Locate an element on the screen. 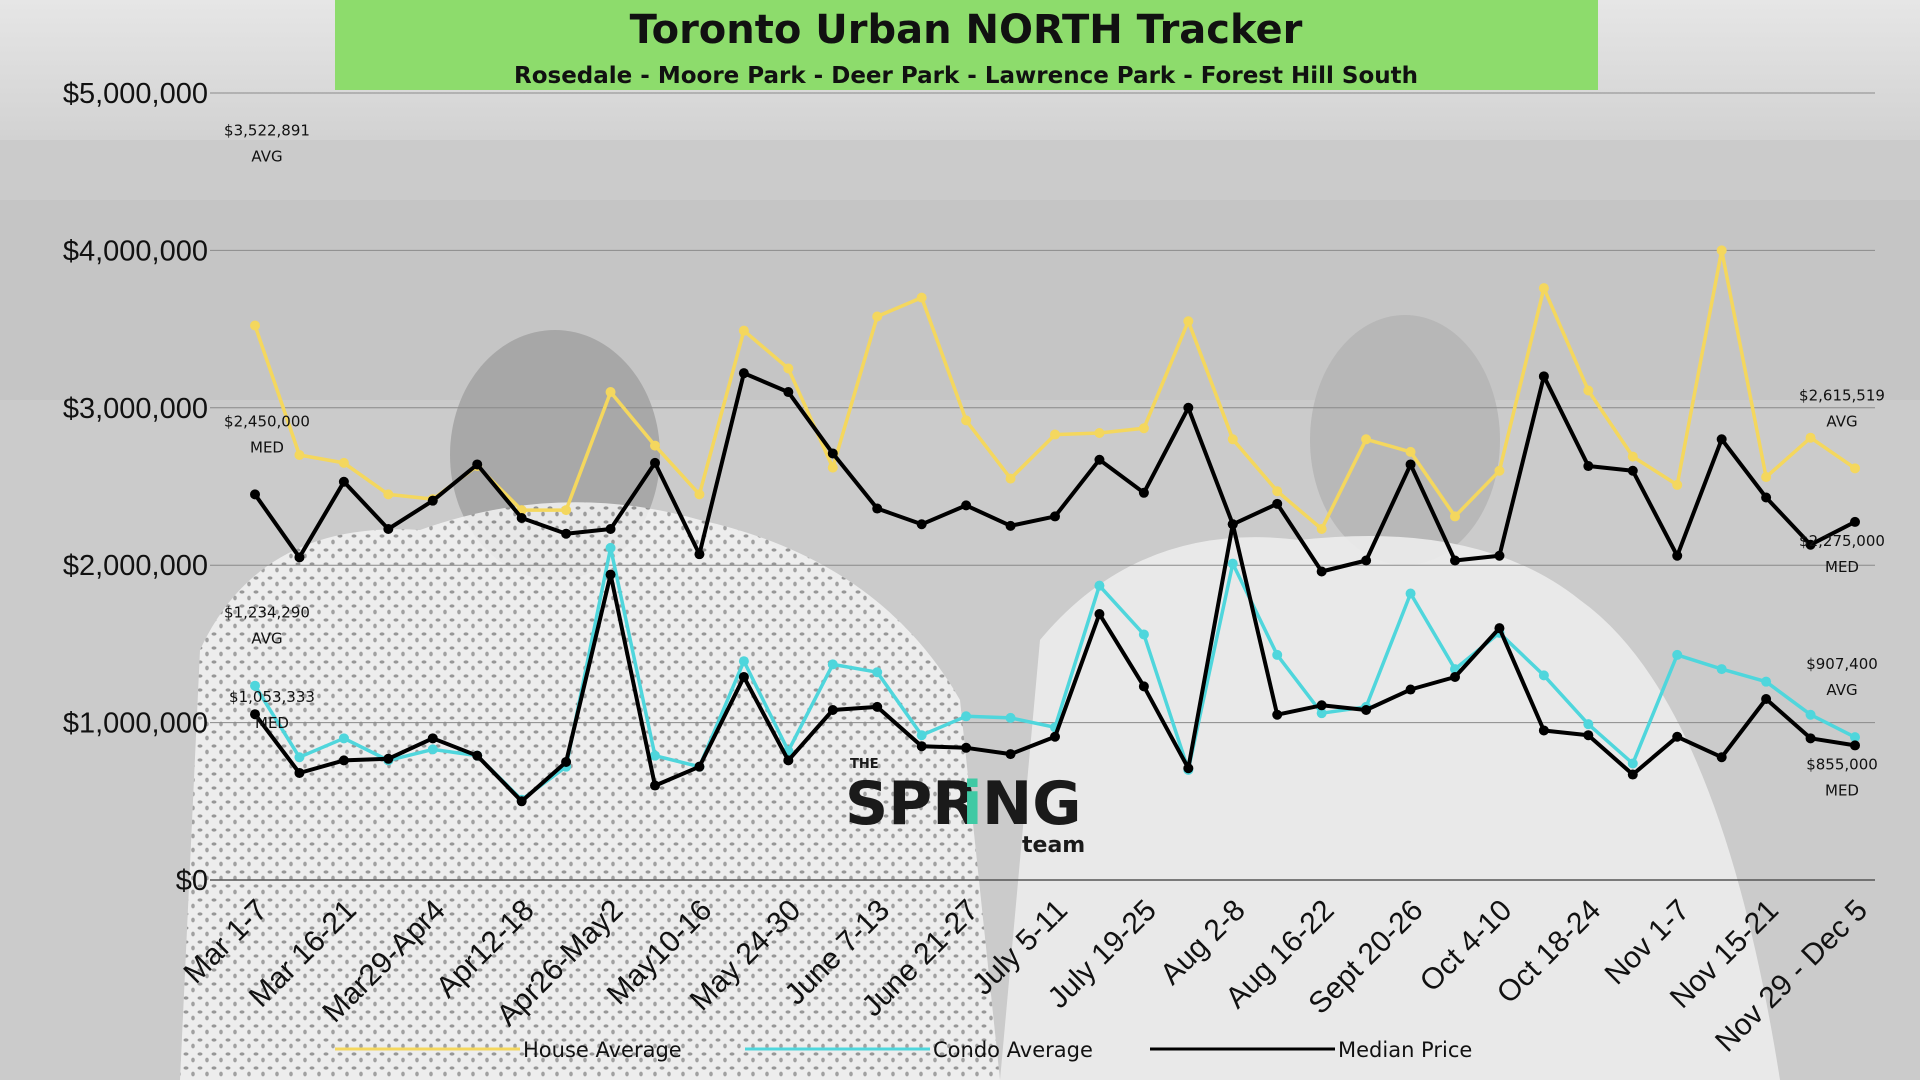 The height and width of the screenshot is (1080, 1920). annotation-line: $855,000 is located at coordinates (1842, 764).